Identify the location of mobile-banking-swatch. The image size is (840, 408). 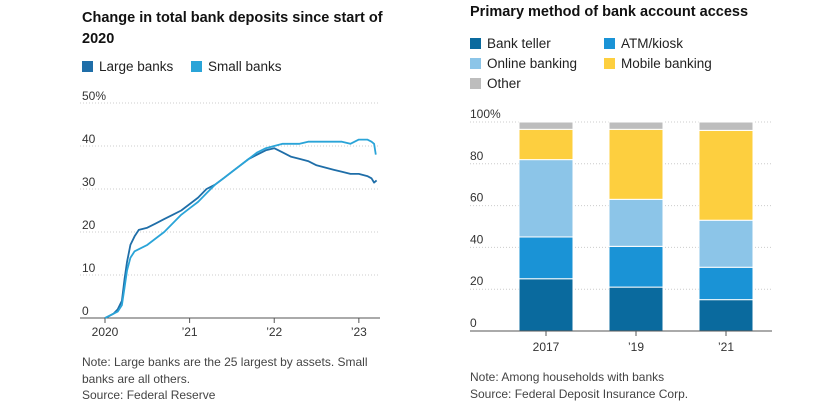
(609, 63).